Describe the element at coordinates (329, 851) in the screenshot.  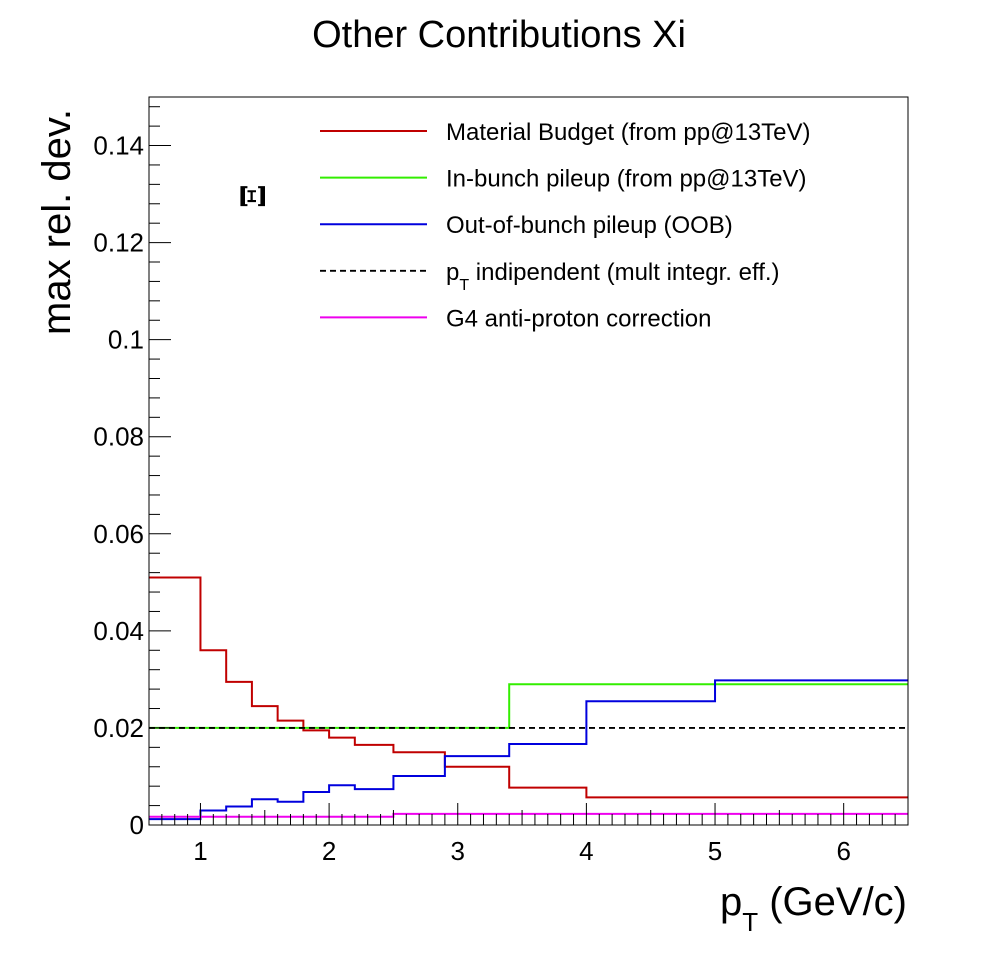
I see `x-tick-label: 2` at that location.